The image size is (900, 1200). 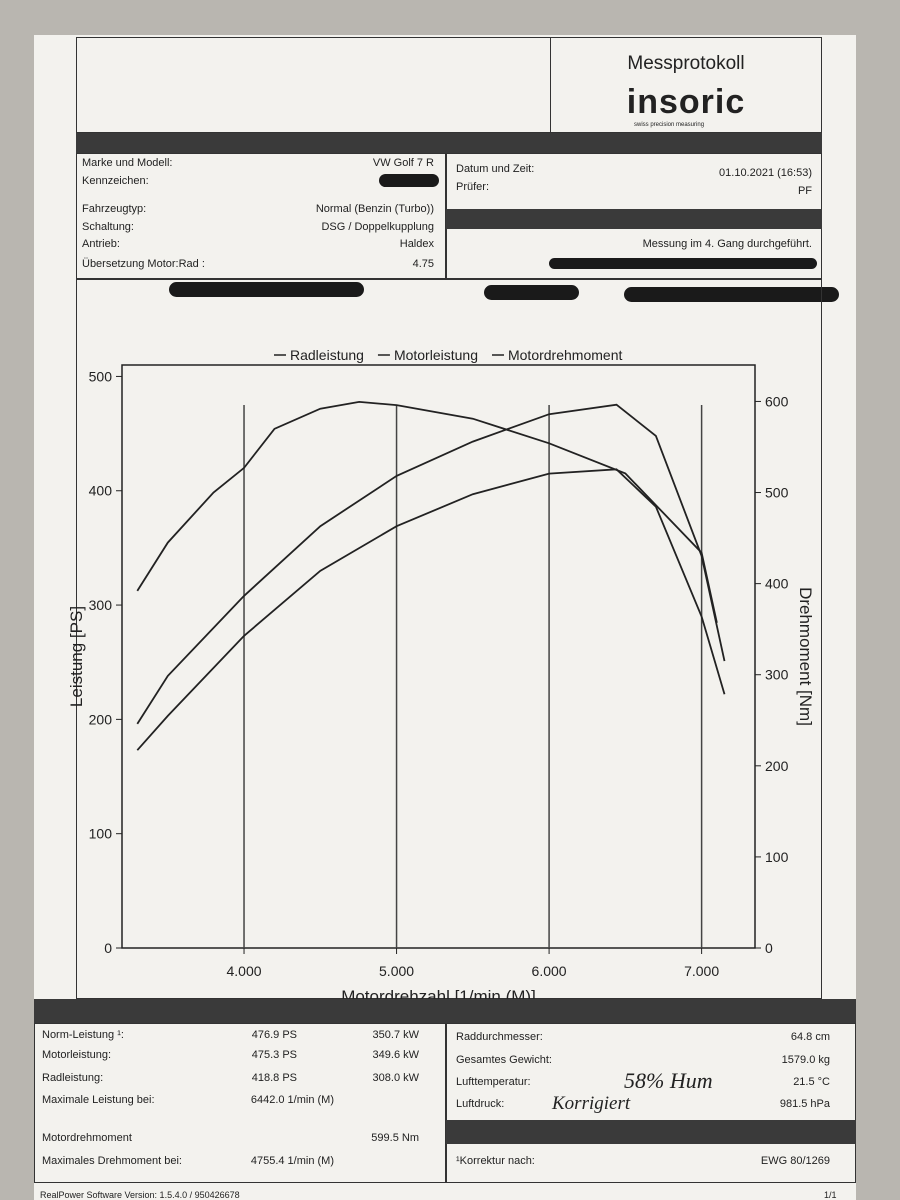 What do you see at coordinates (77, 1055) in the screenshot?
I see `field-label: Motorleistung:` at bounding box center [77, 1055].